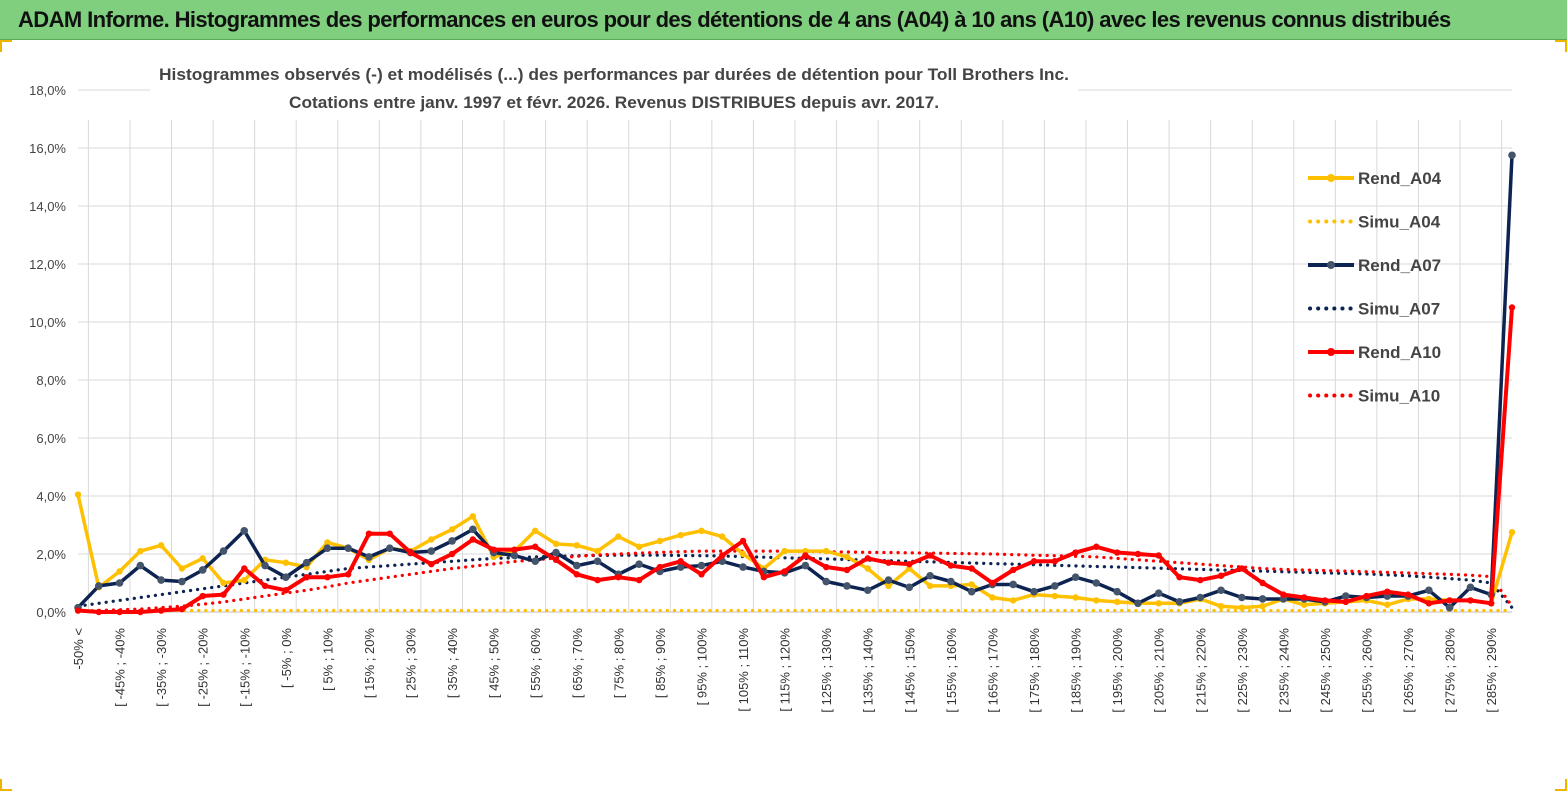  What do you see at coordinates (51, 554) in the screenshot?
I see `y-tick-label: 2,0%` at bounding box center [51, 554].